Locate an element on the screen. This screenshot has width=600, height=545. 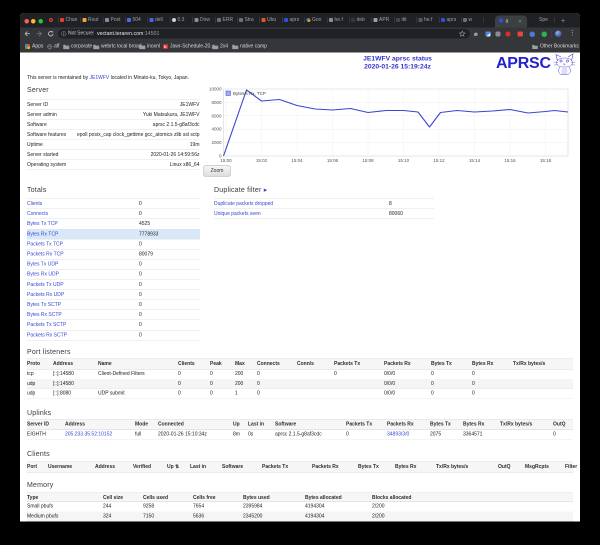
svg-text: 2000 is located at coordinates (216, 142).